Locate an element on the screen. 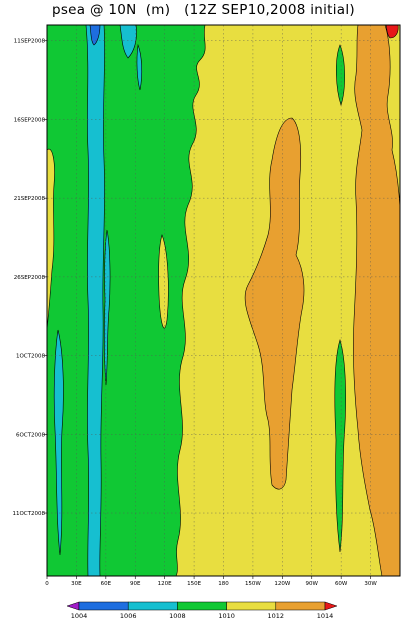  x-tick-label: 0 is located at coordinates (47, 584).